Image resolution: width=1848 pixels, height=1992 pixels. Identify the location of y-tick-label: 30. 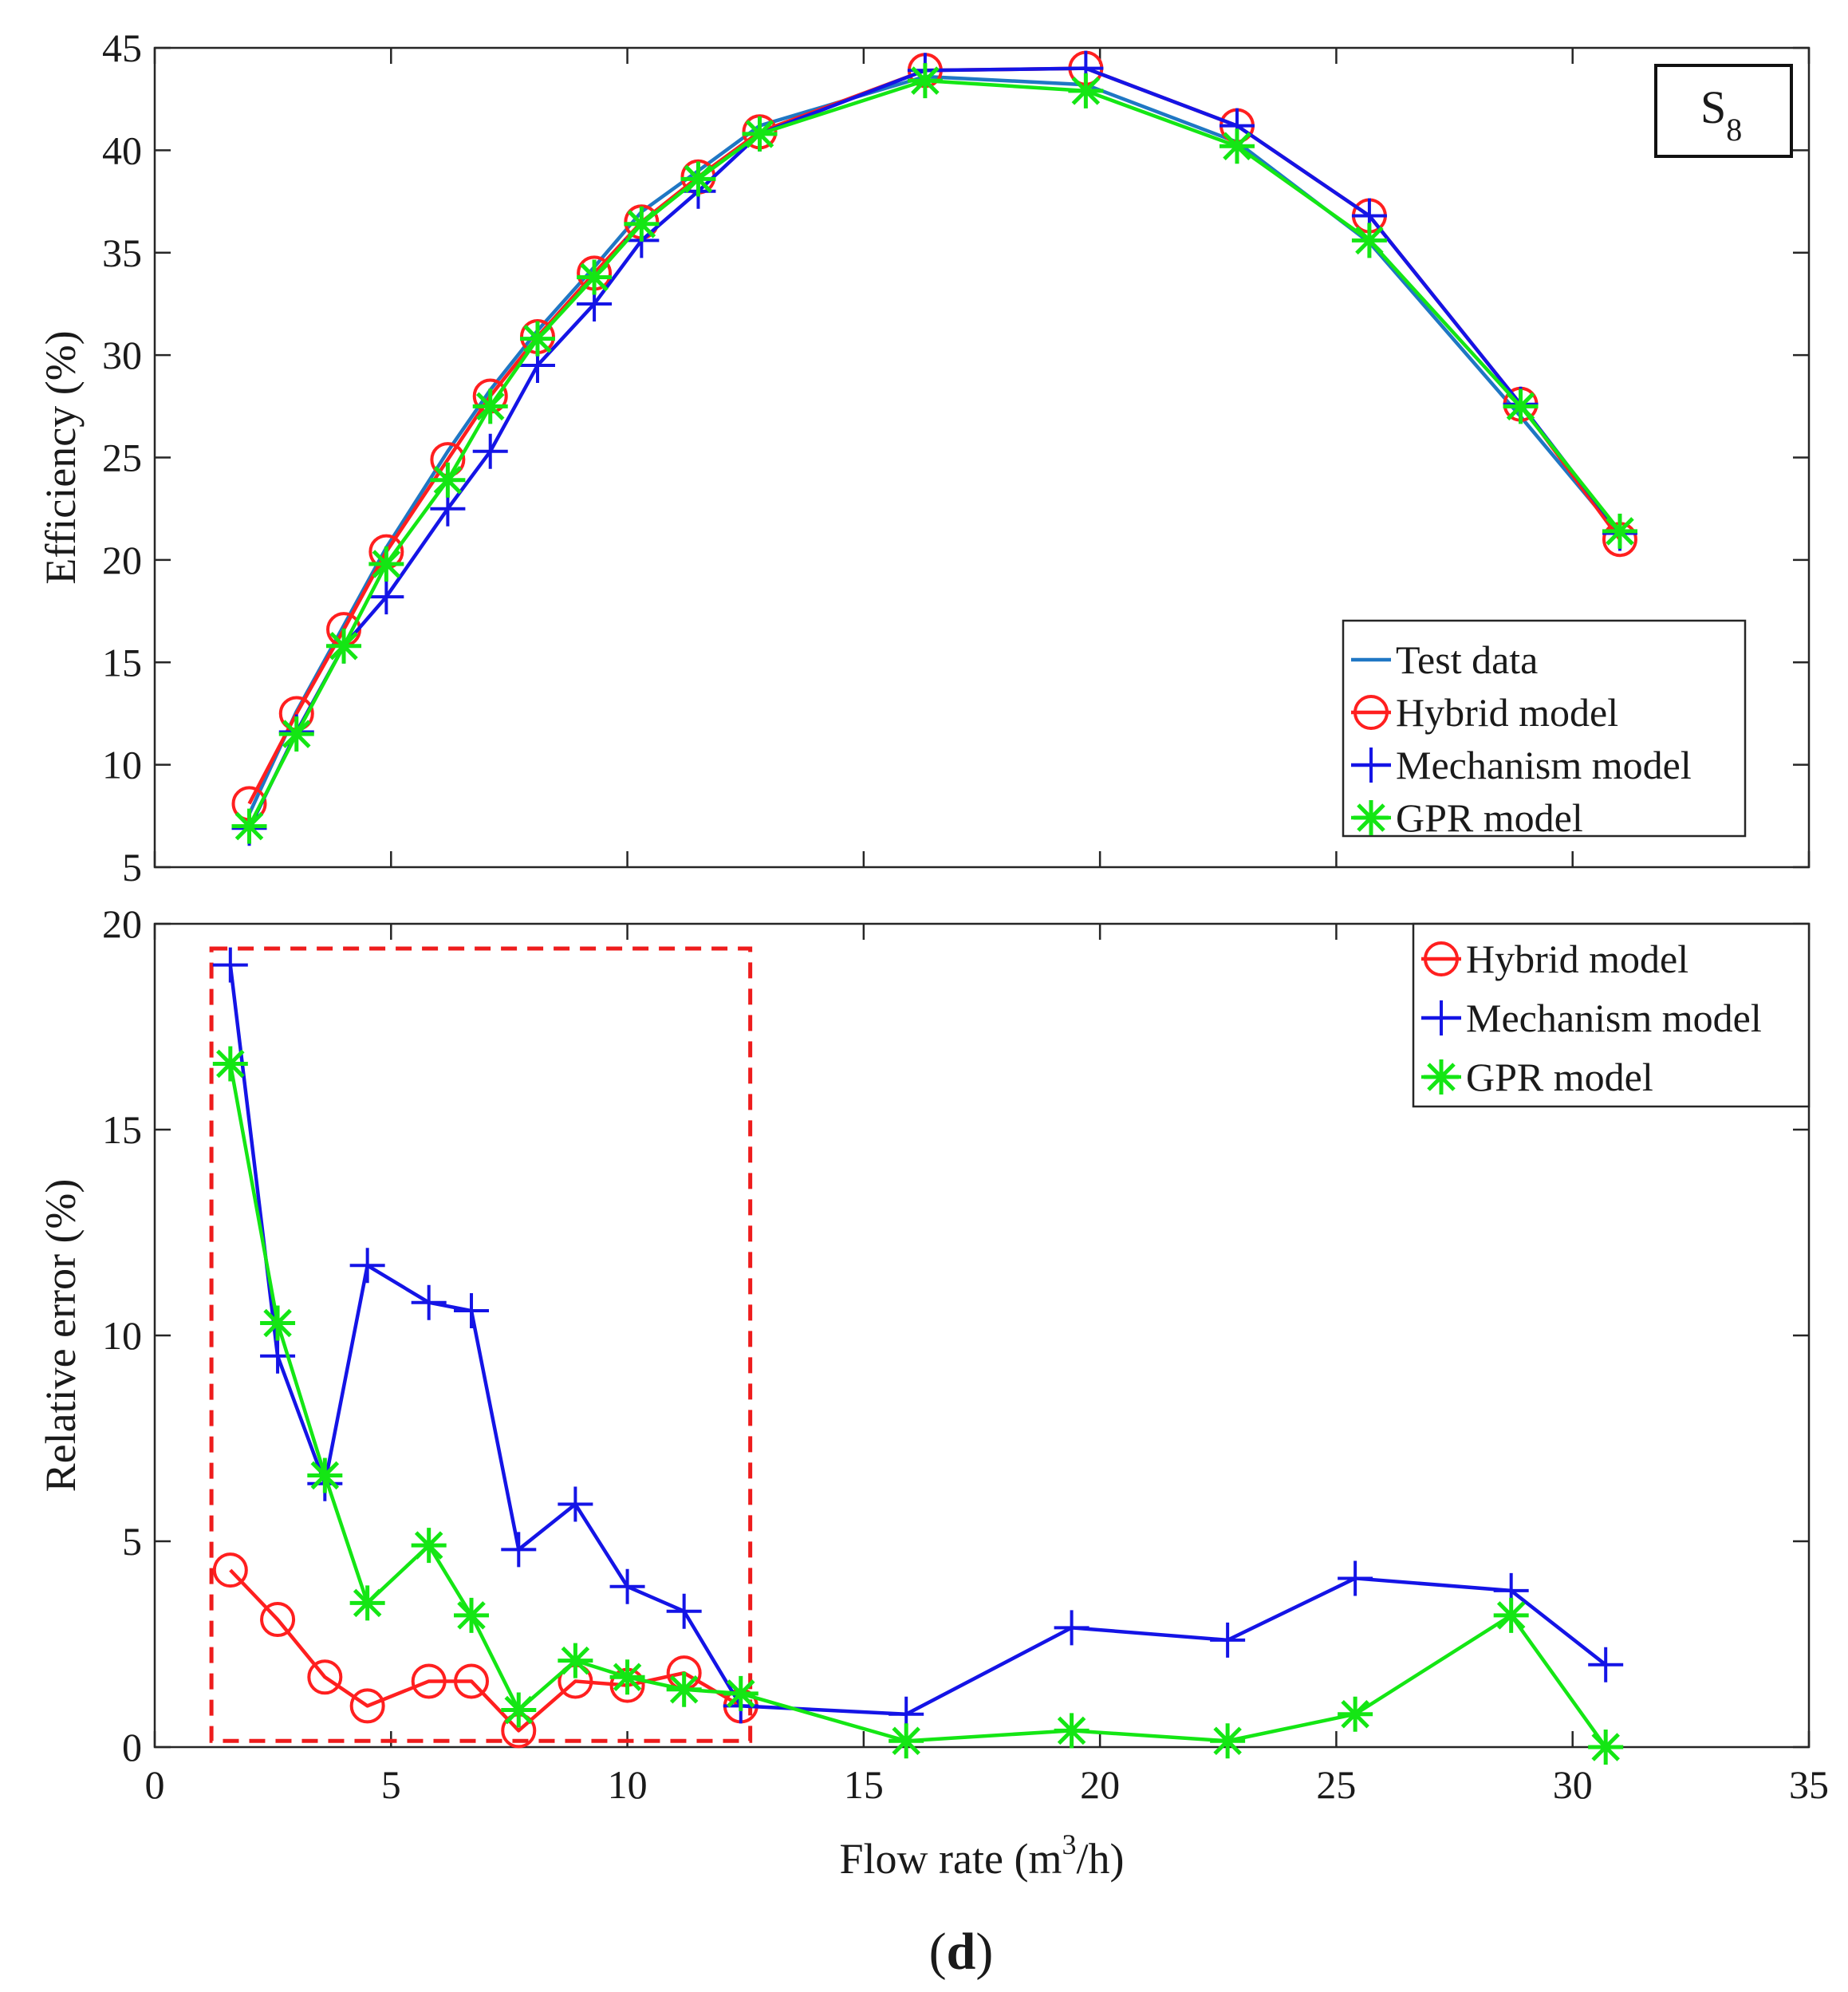
(122, 355).